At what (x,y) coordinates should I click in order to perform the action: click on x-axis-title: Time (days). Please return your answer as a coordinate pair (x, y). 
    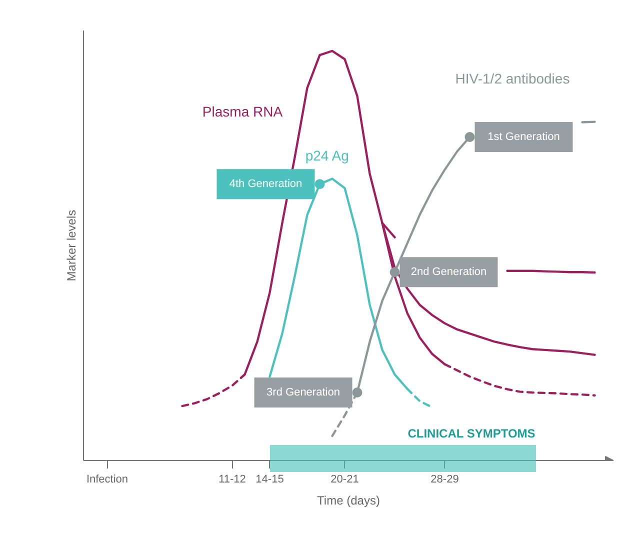
    Looking at the image, I should click on (348, 501).